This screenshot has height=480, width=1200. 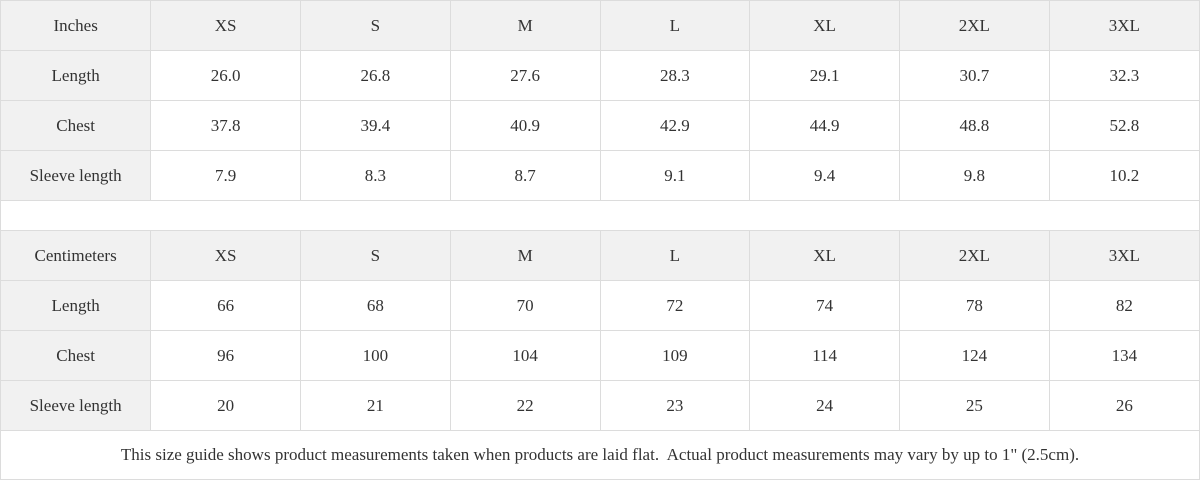 I want to click on value-cell: 44.9, so click(x=824, y=125).